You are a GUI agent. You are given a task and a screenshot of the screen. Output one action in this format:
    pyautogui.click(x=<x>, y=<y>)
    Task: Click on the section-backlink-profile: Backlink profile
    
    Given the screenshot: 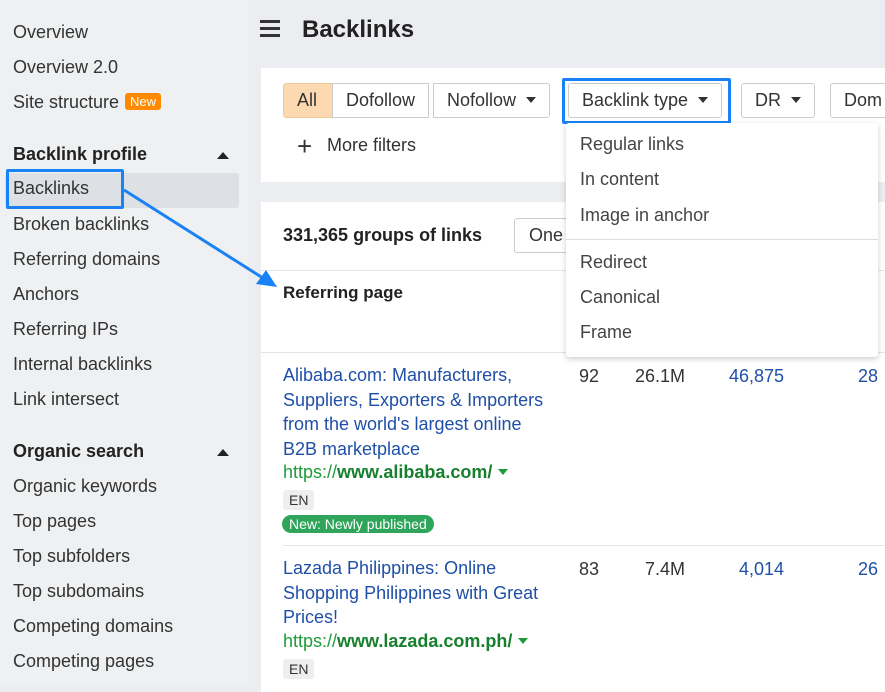 What is the action you would take?
    pyautogui.click(x=80, y=154)
    